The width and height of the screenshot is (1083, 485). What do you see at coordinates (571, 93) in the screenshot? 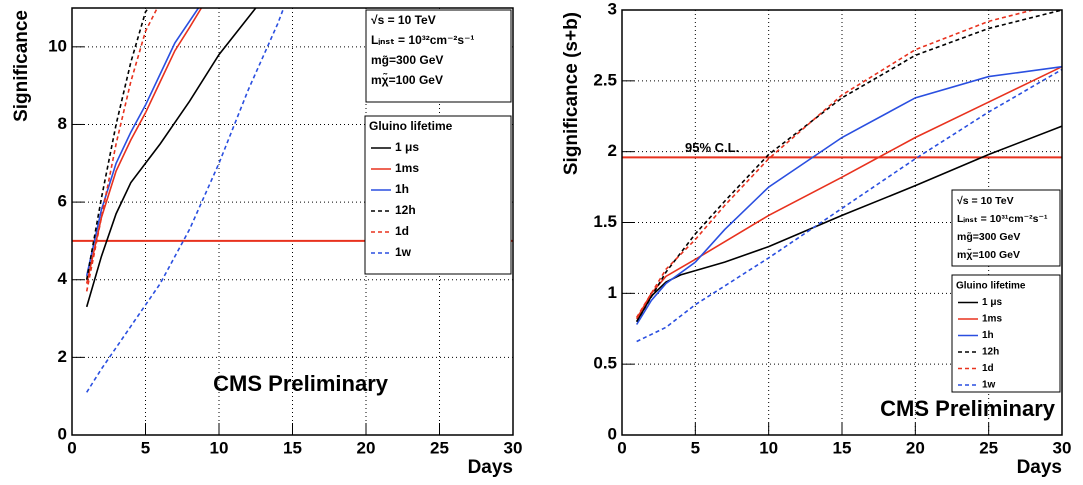
I see `y-axis-label: Significance (s+b)` at bounding box center [571, 93].